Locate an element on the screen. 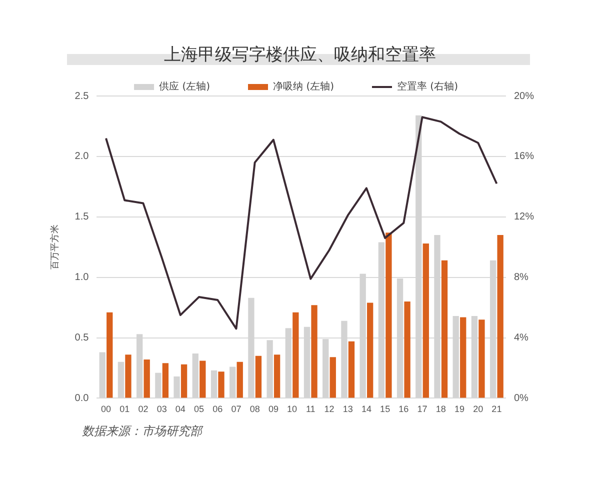 The width and height of the screenshot is (600, 480). x-tick-label: 17 is located at coordinates (422, 409).